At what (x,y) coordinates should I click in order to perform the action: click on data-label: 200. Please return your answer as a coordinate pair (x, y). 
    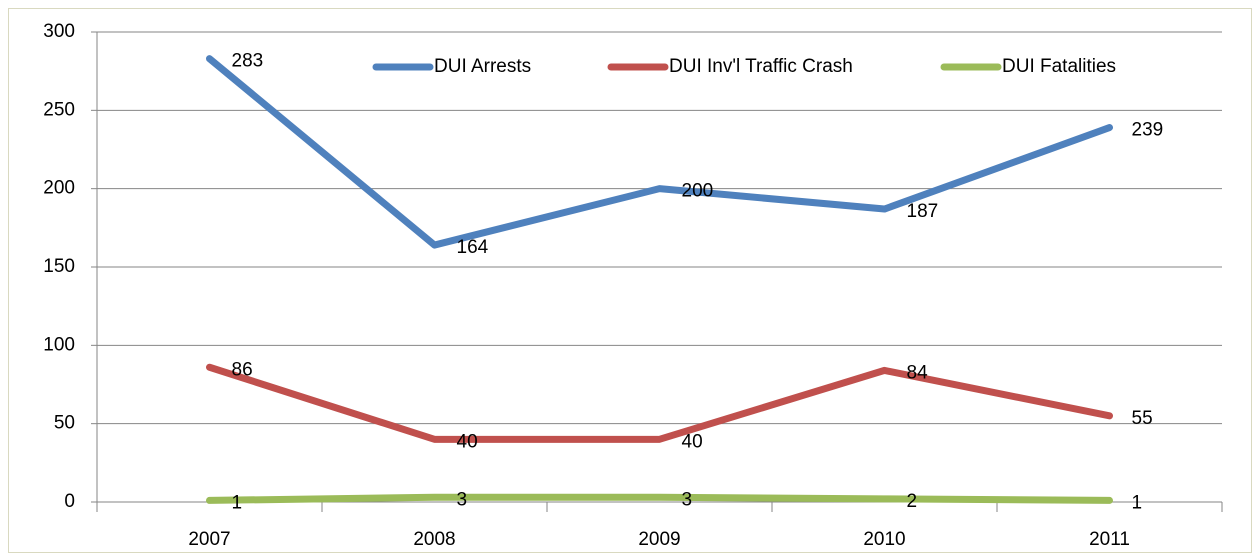
    Looking at the image, I should click on (698, 191).